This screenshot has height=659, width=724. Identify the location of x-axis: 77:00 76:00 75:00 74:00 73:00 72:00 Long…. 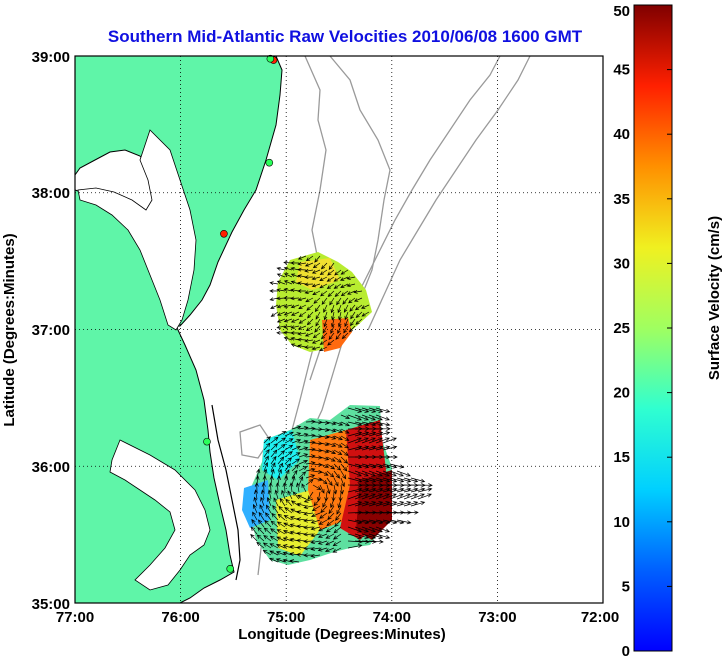
(337, 626).